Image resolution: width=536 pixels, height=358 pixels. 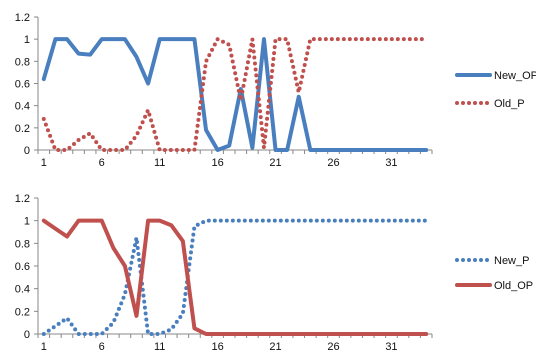 I want to click on legend-label: Old_P, so click(x=509, y=104).